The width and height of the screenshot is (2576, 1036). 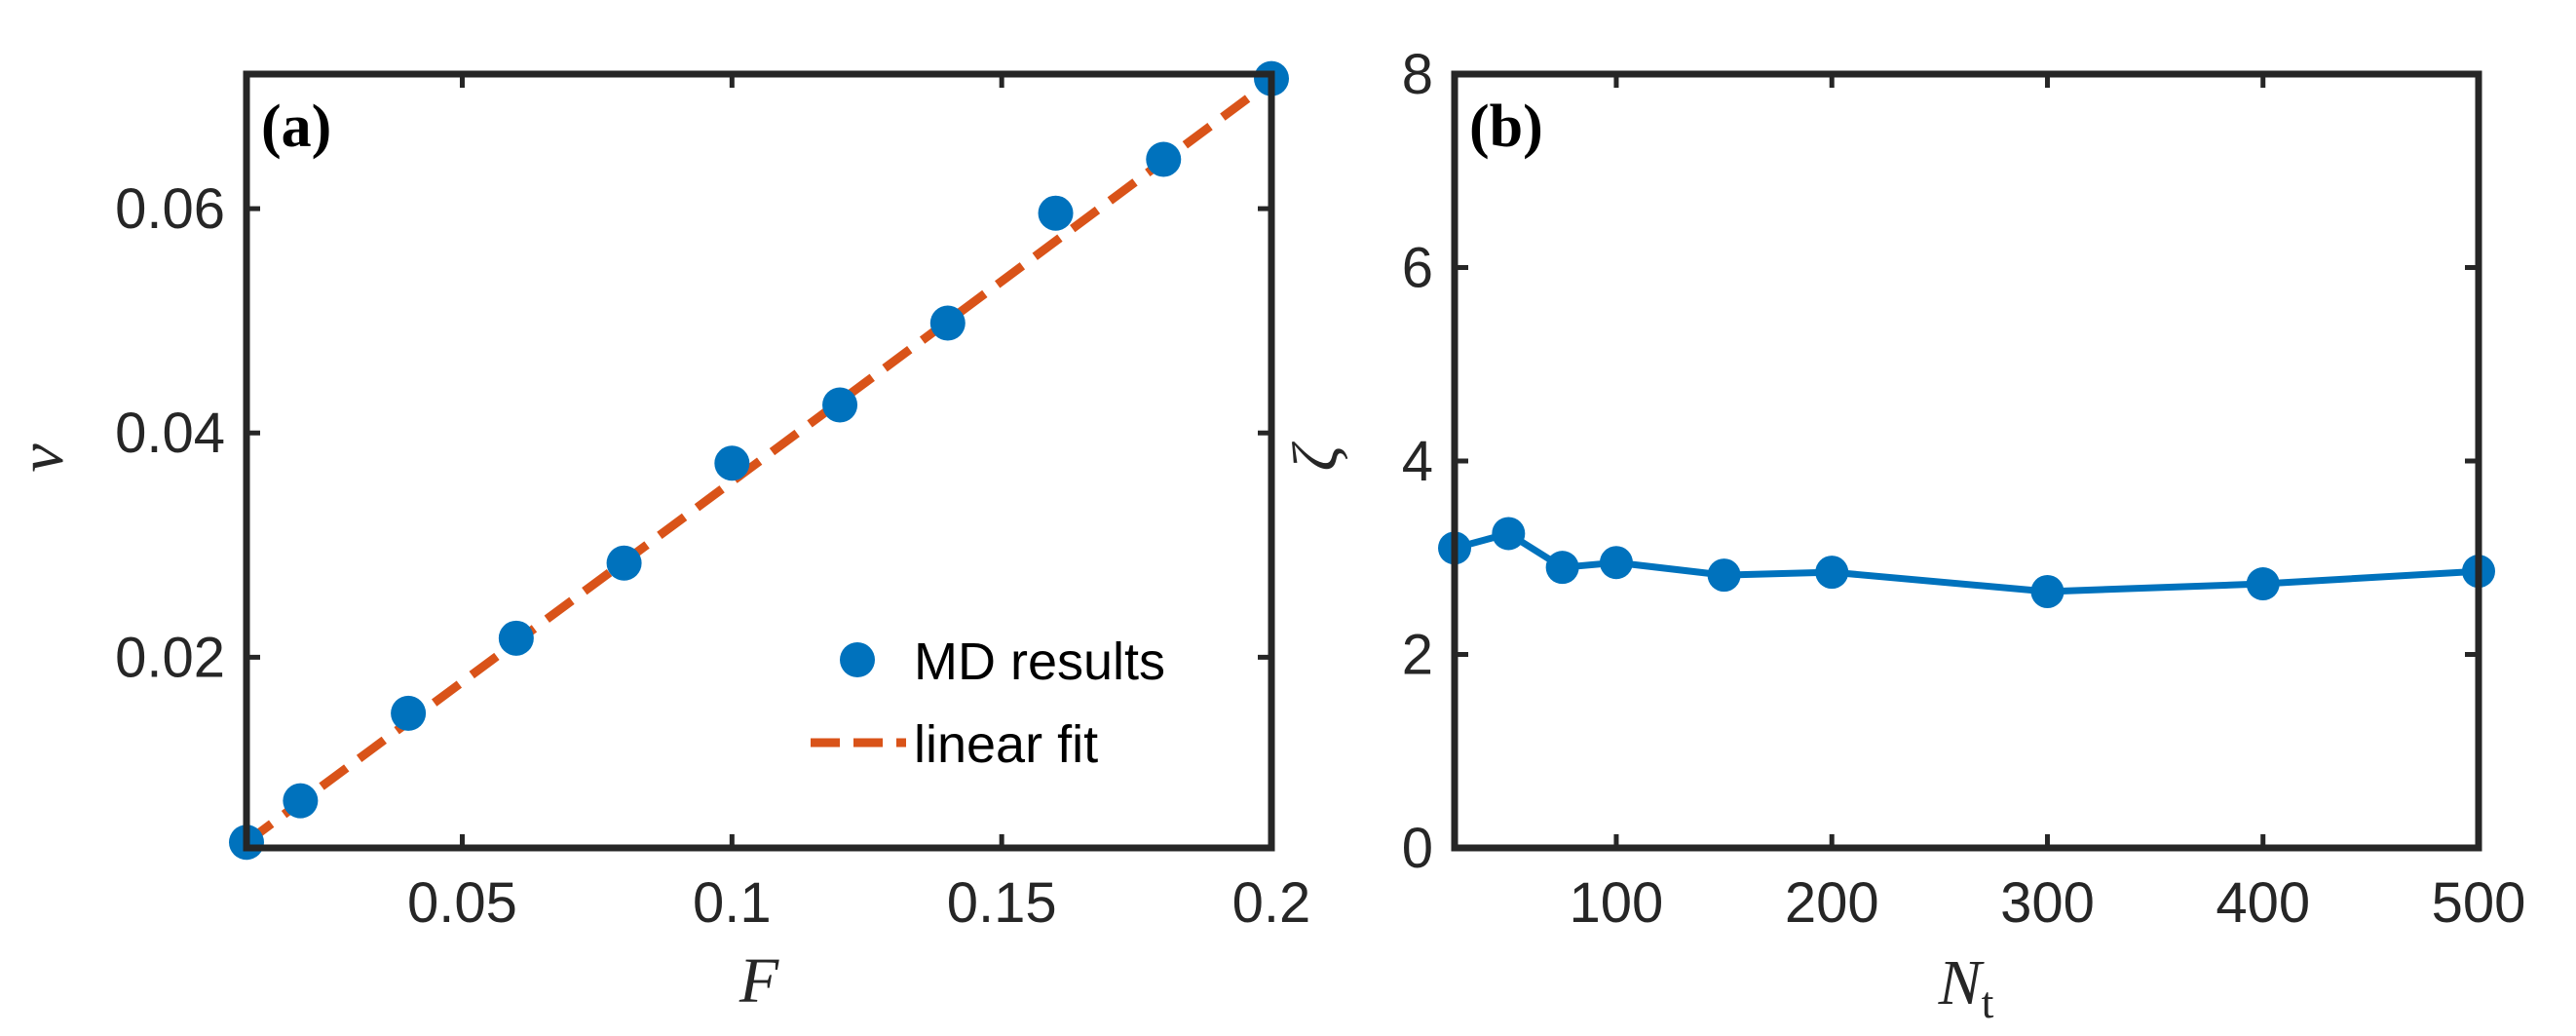 I want to click on legend-marker-md-results, so click(x=857, y=659).